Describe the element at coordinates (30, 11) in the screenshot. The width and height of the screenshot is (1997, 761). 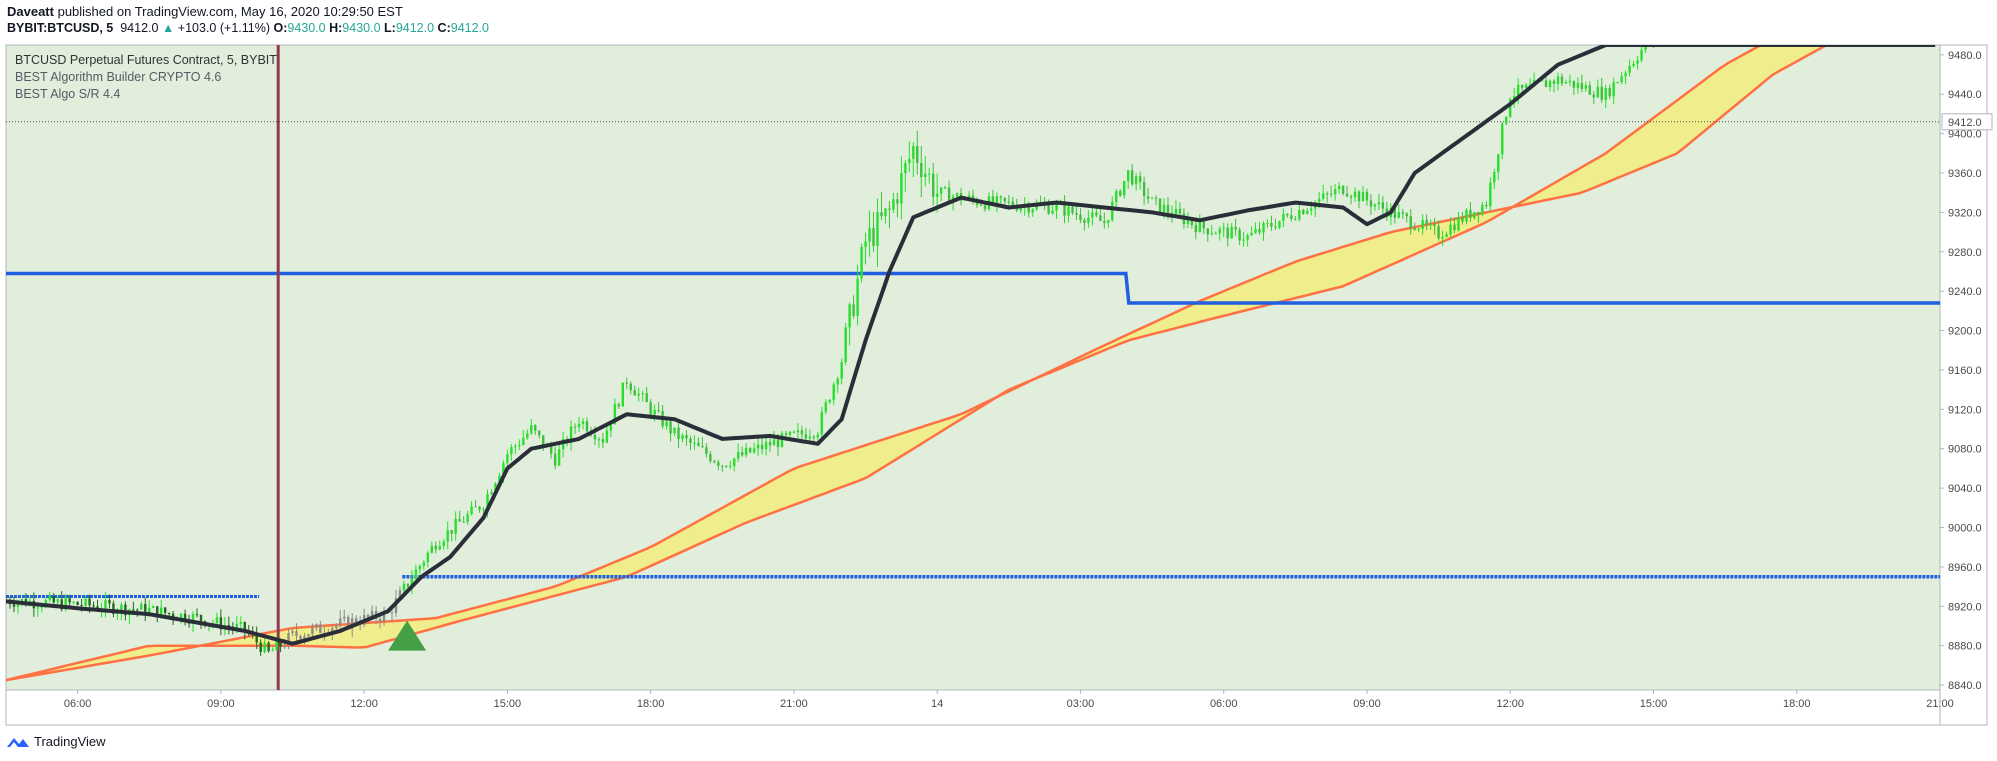
I see `author-name: Daveatt` at that location.